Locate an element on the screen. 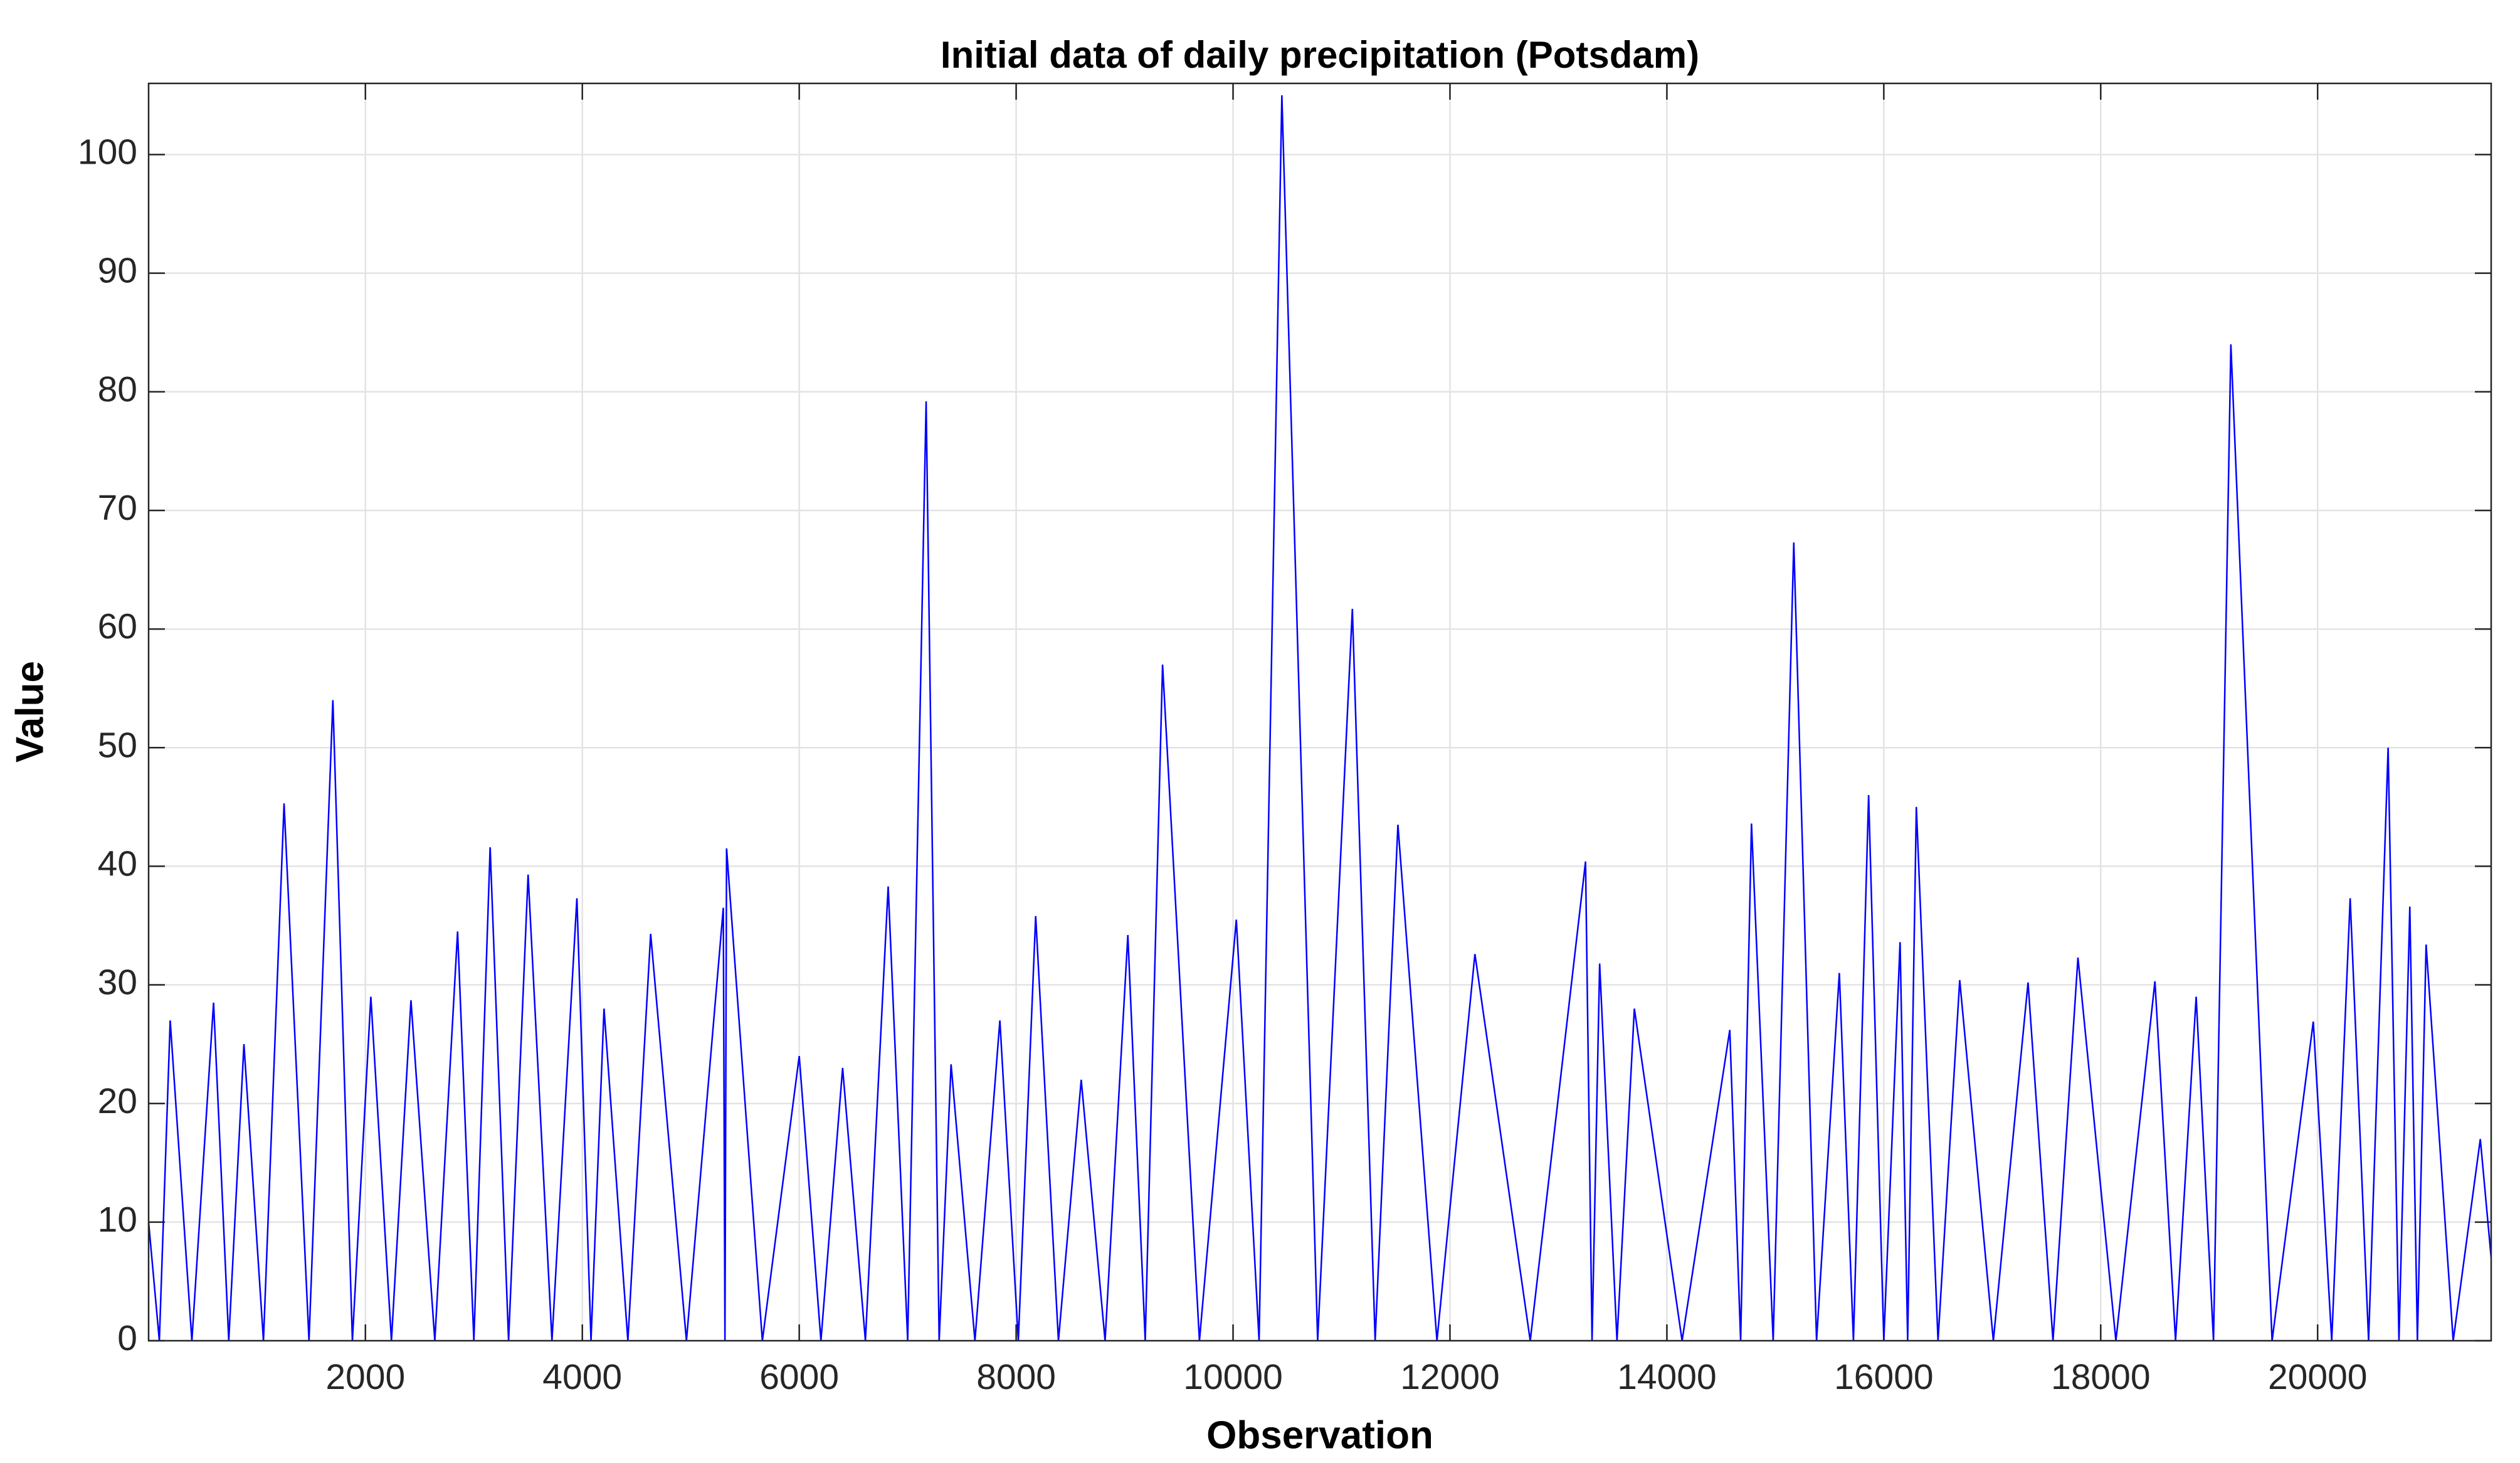  x-axis-label: Observation is located at coordinates (1319, 1435).